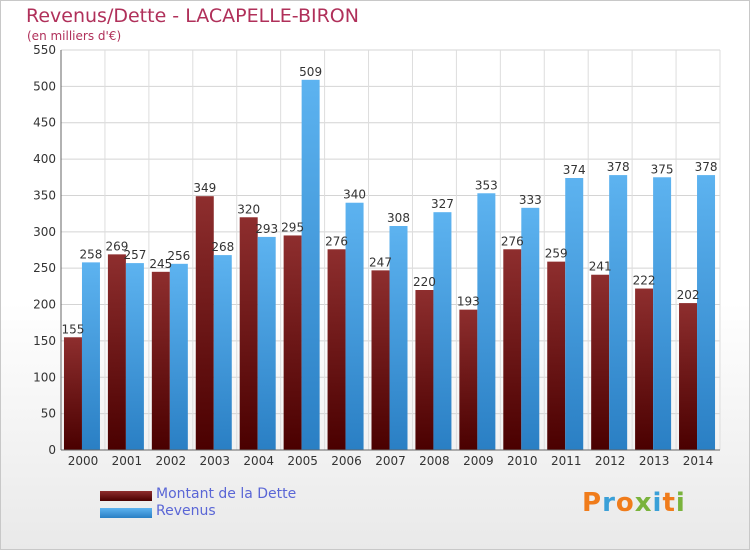 The width and height of the screenshot is (750, 550). Describe the element at coordinates (91, 254) in the screenshot. I see `data-label-revenus: 258` at that location.